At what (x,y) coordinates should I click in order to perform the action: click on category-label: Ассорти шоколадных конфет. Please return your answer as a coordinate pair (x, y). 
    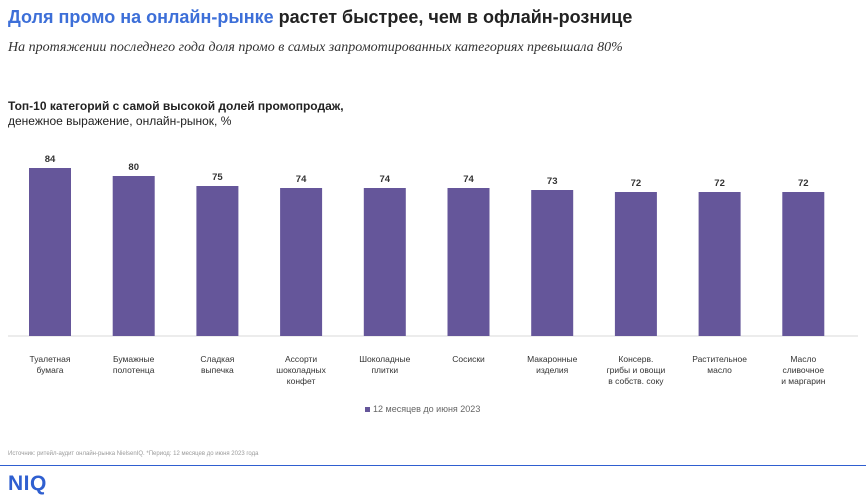
    Looking at the image, I should click on (301, 370).